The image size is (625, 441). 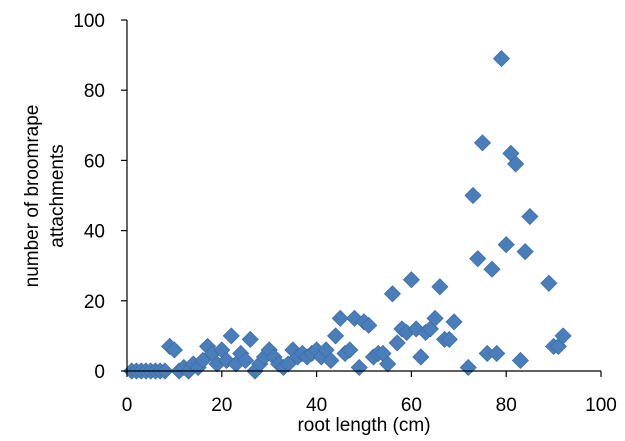 I want to click on y-tick-label: 100, so click(x=89, y=21).